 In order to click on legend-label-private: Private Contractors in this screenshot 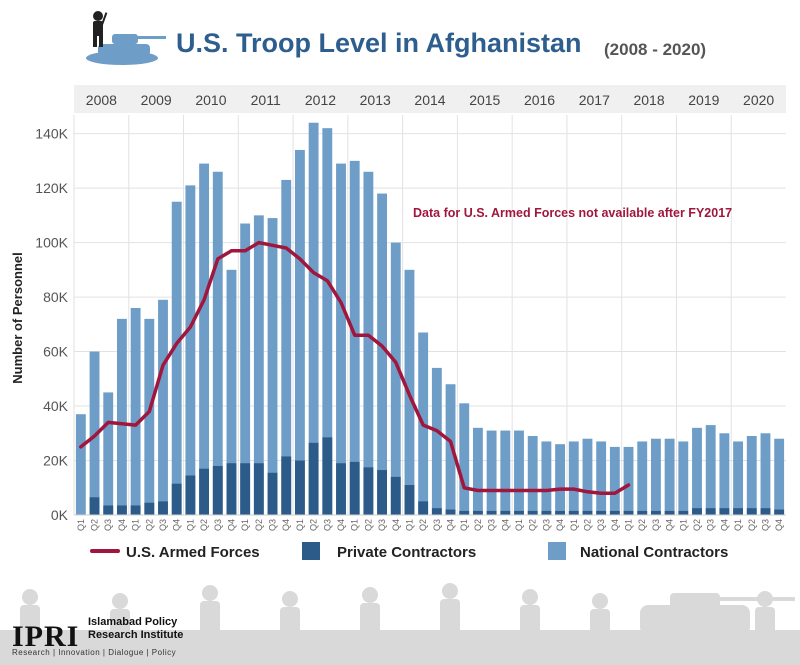, I will do `click(406, 552)`.